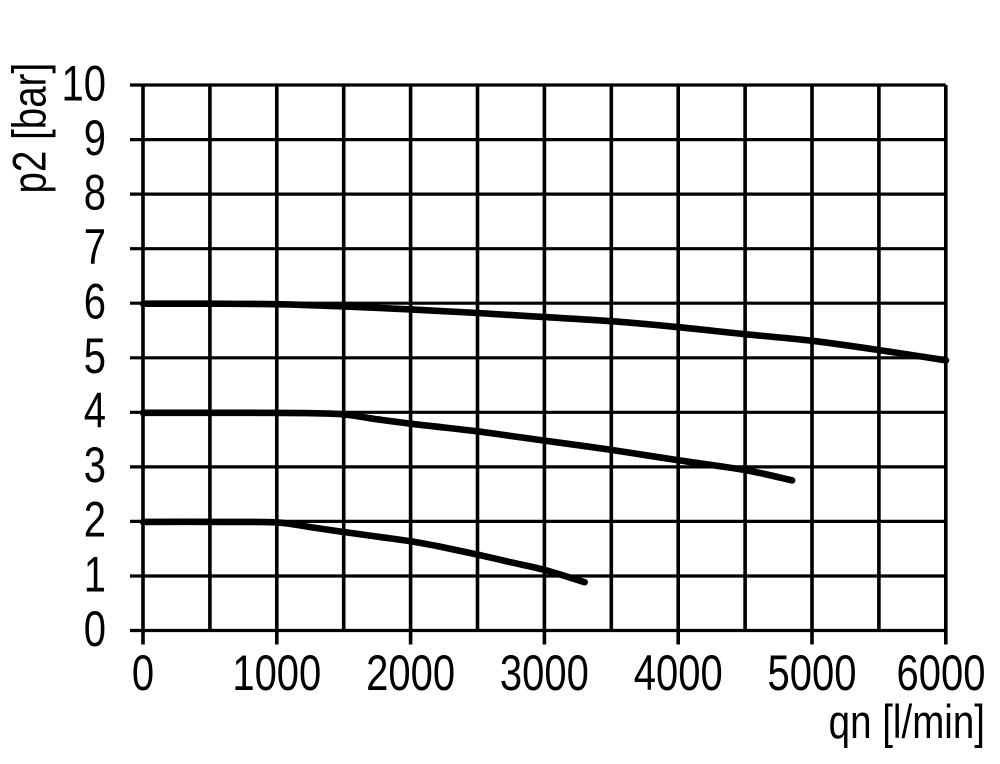  I want to click on svg-text: p2 [bar], so click(30, 128).